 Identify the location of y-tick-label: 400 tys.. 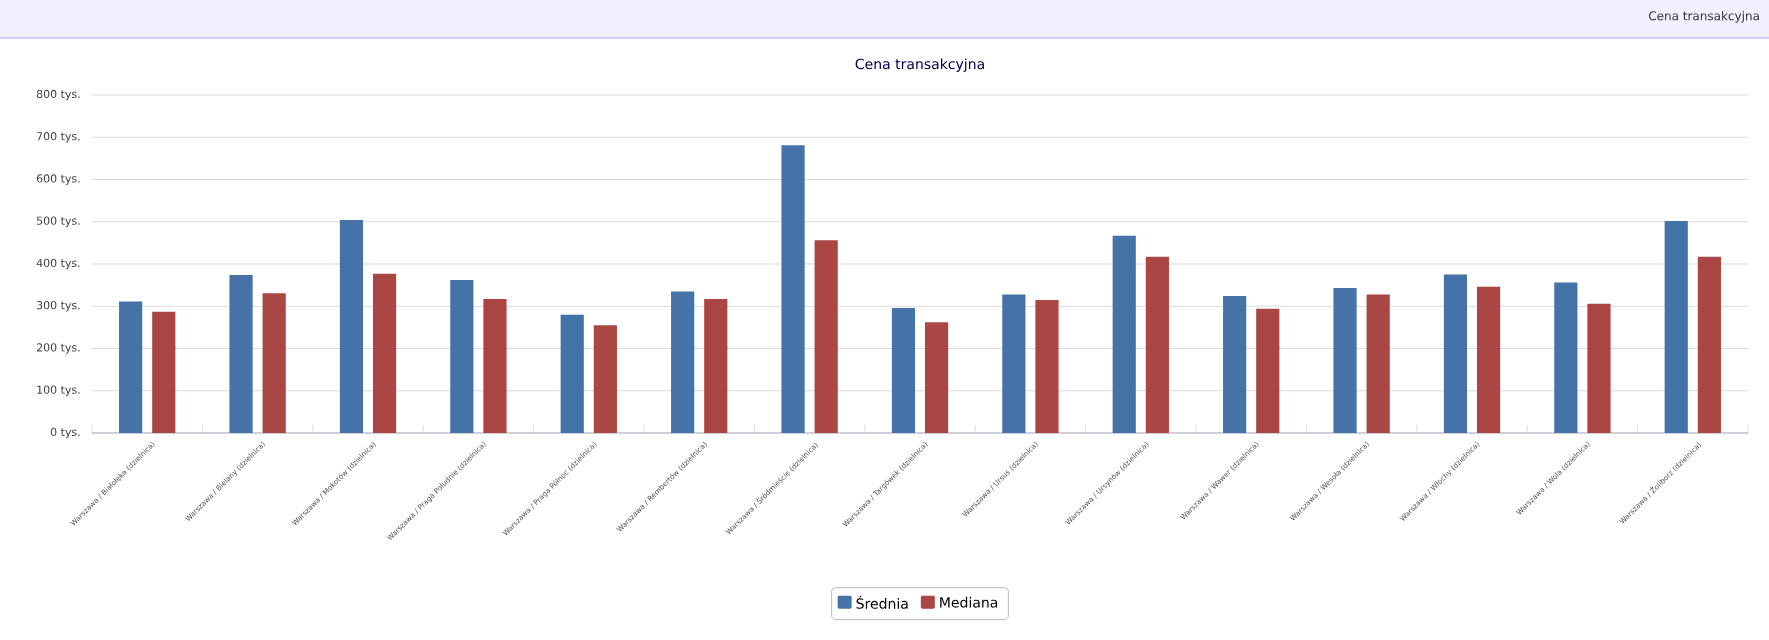
(58, 264).